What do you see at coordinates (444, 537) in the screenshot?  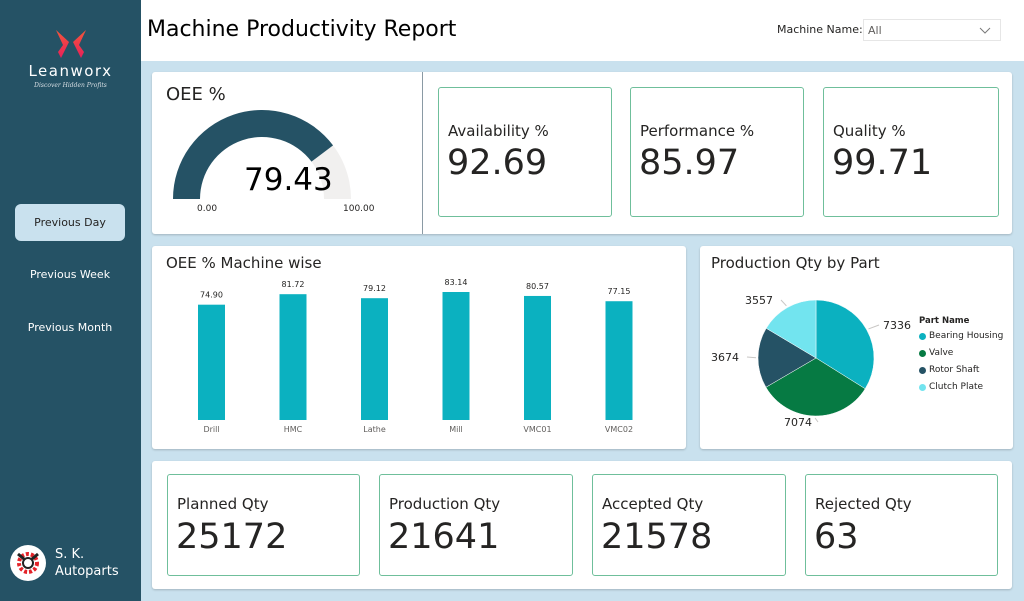 I see `kpi-value: 21641` at bounding box center [444, 537].